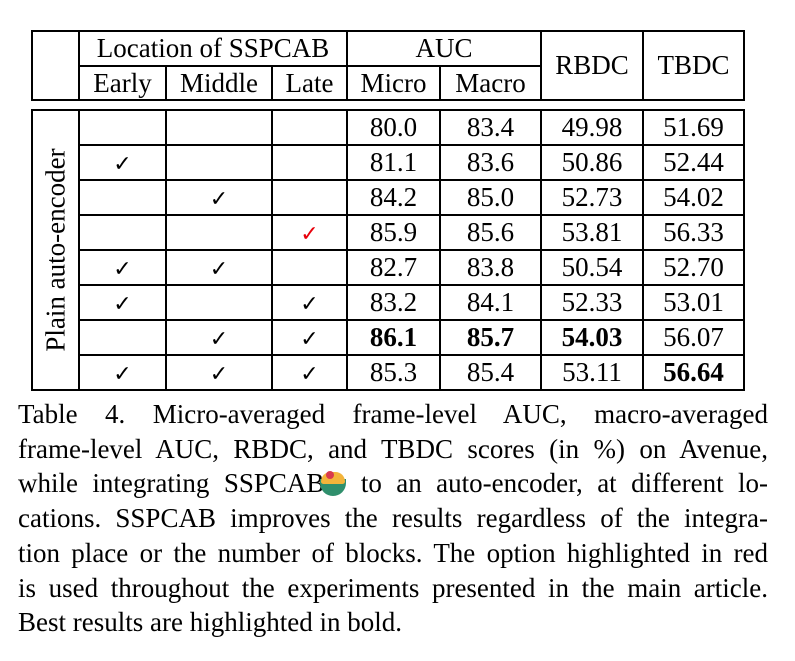  I want to click on table-row: ✓ ✓ 82.7 83.8 50.54 52.70, so click(388, 267).